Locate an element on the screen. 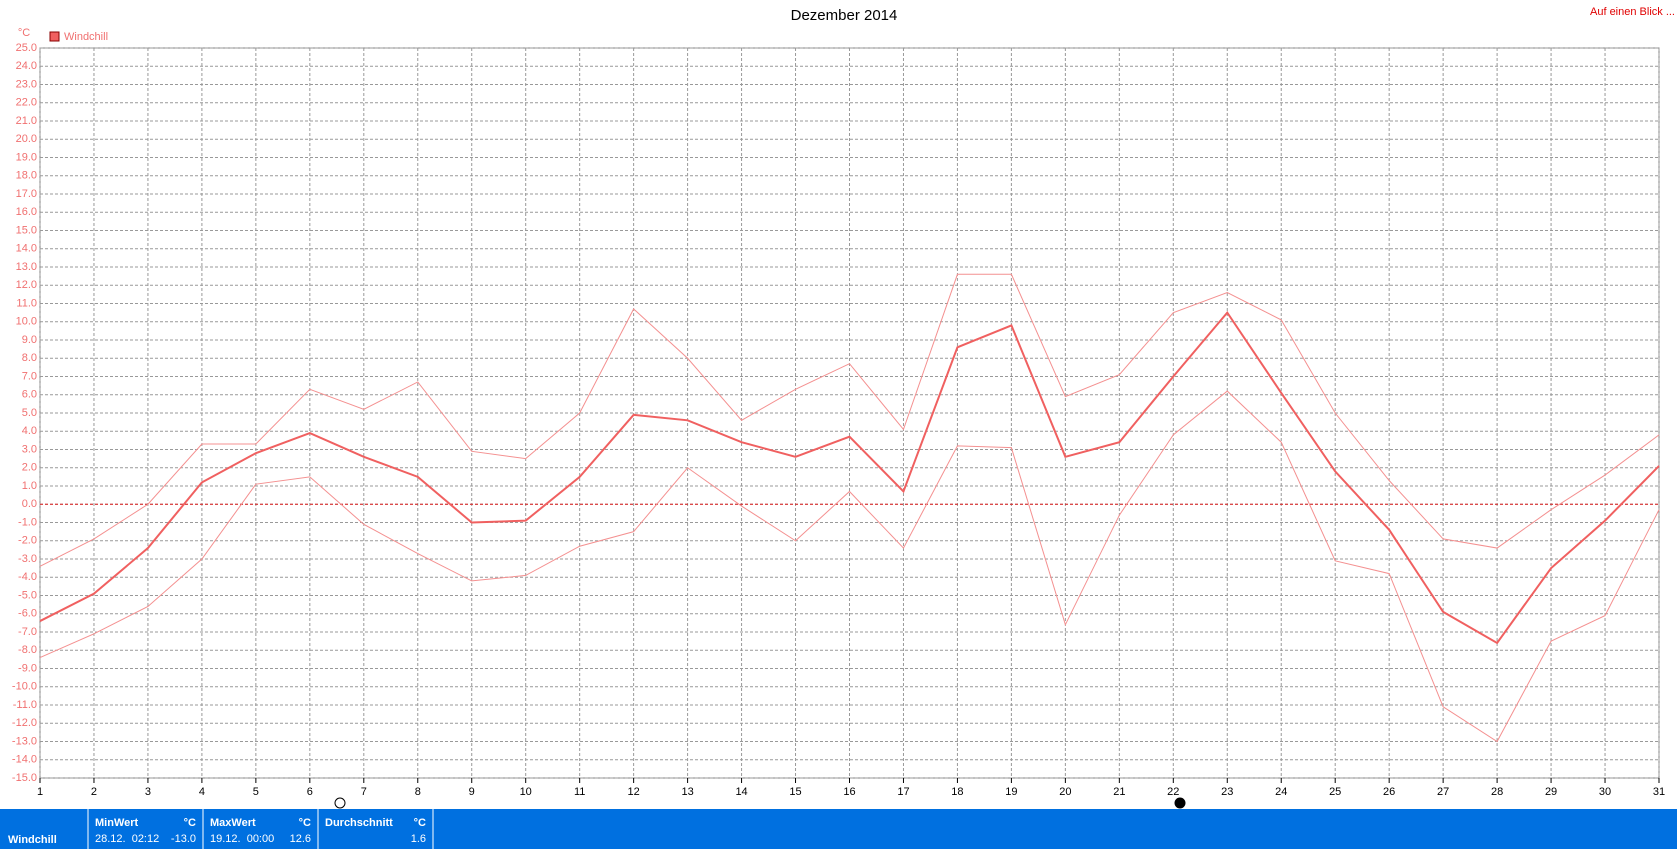  x-tick-label: 30 is located at coordinates (1605, 792).